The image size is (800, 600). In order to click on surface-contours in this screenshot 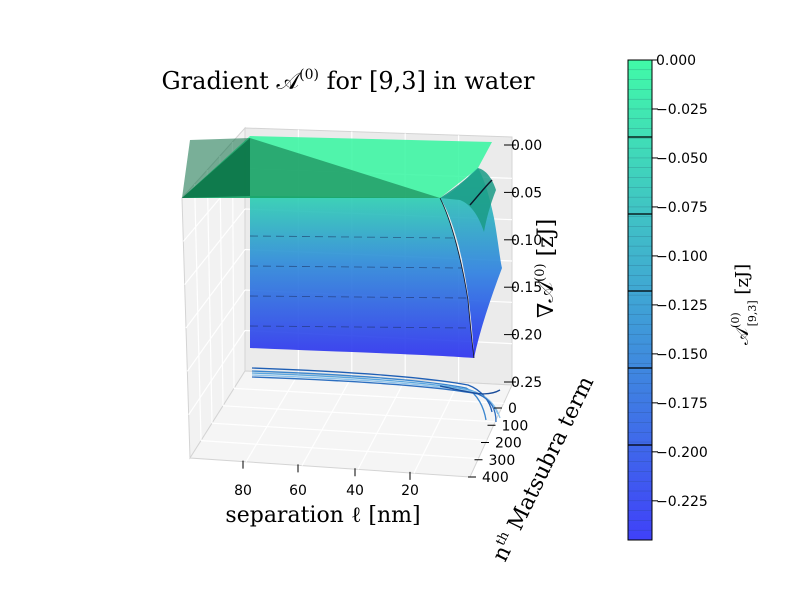, I will do `click(360, 282)`.